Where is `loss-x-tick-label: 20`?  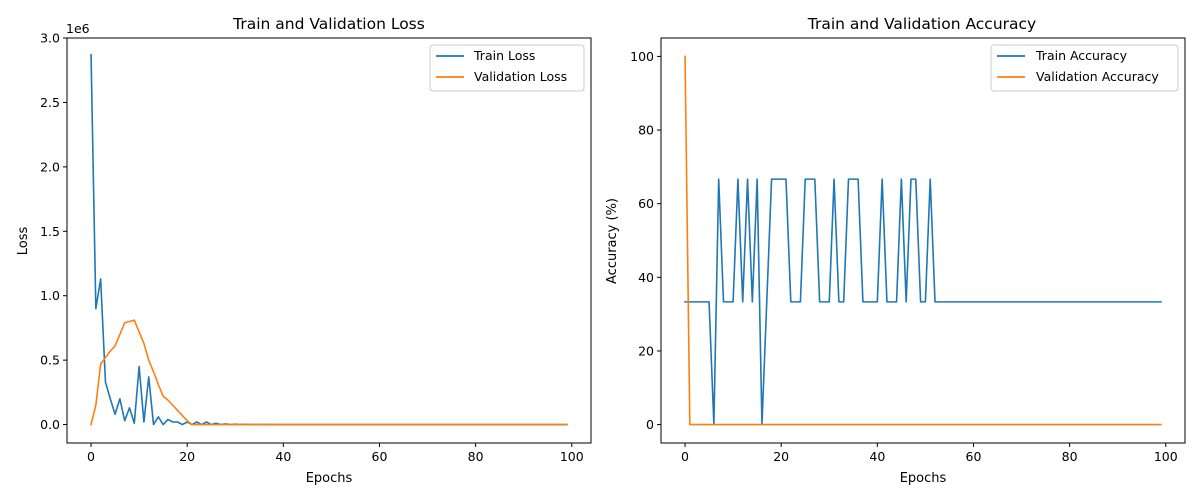
loss-x-tick-label: 20 is located at coordinates (187, 456).